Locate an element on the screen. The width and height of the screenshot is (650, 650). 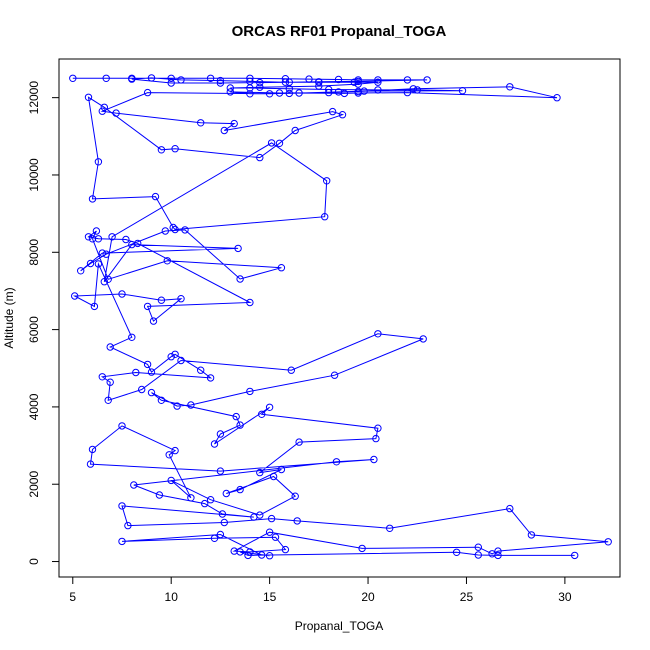
x-tick-label: 10 is located at coordinates (172, 597).